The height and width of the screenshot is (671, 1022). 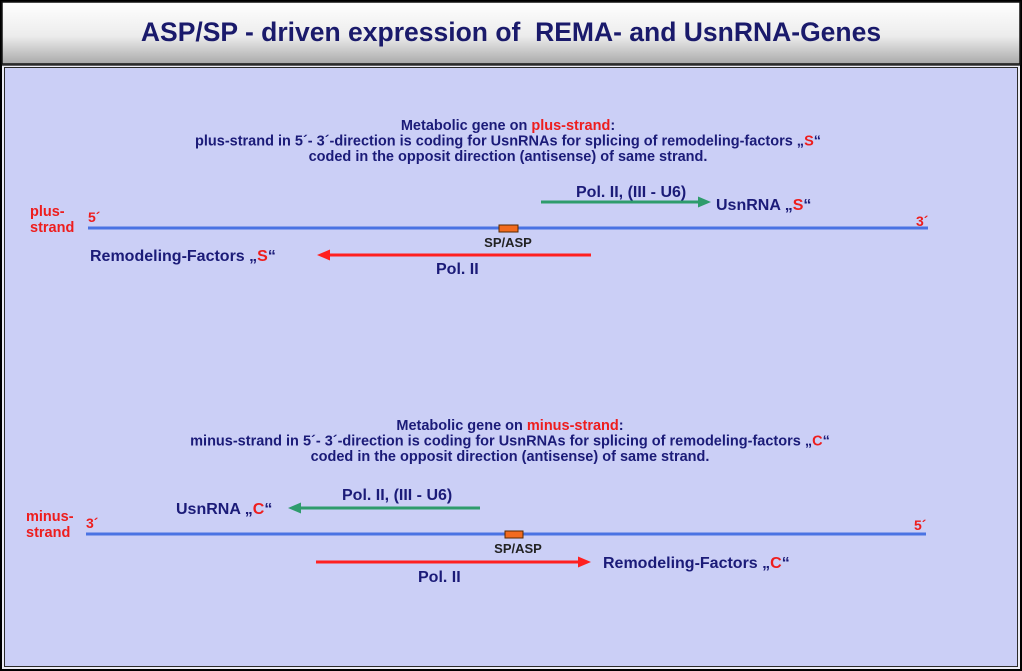 I want to click on minus-strand-left-end: 3´, so click(x=92, y=523).